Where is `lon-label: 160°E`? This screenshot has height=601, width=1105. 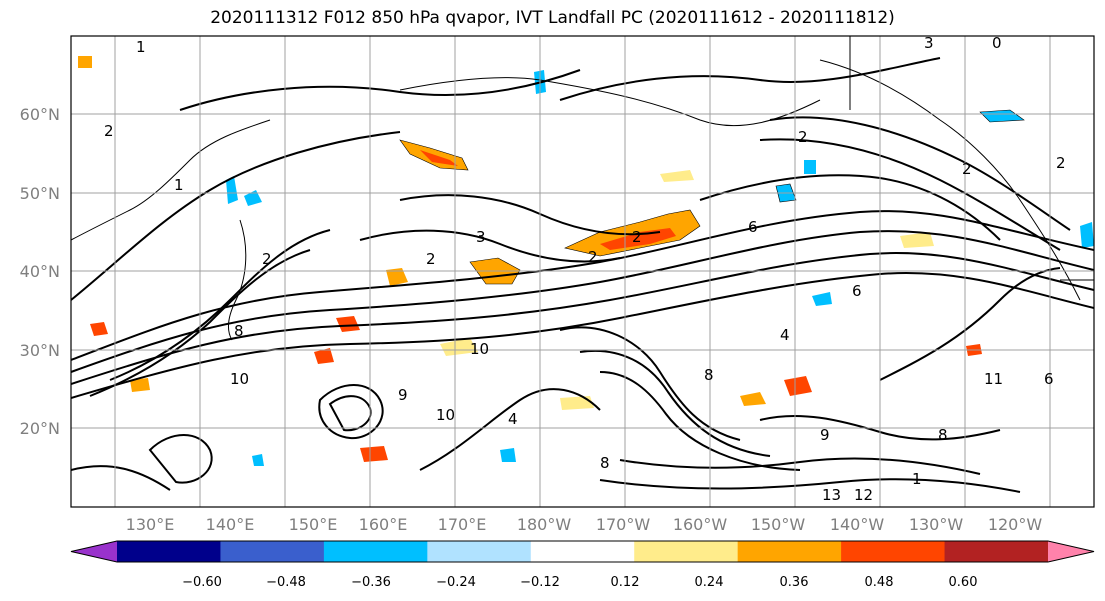 lon-label: 160°E is located at coordinates (383, 524).